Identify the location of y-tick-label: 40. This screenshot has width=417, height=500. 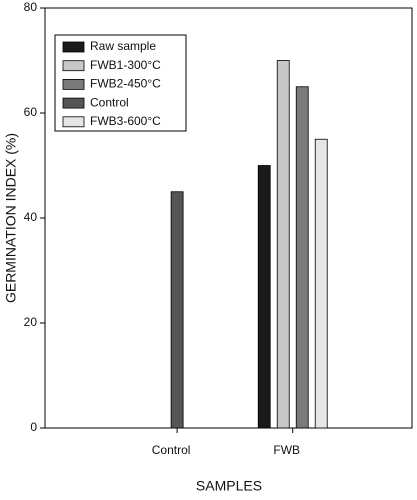
(31, 217).